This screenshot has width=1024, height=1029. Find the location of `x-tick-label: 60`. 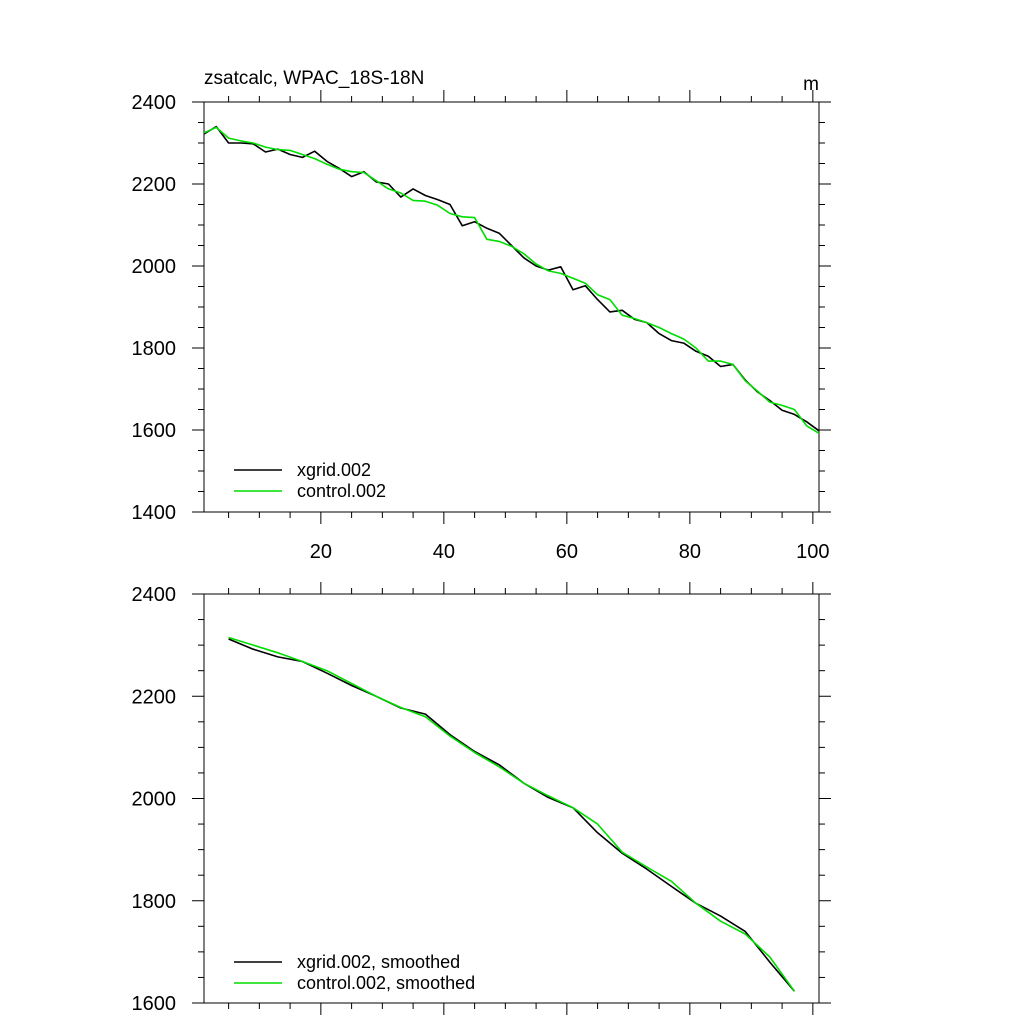

x-tick-label: 60 is located at coordinates (567, 552).